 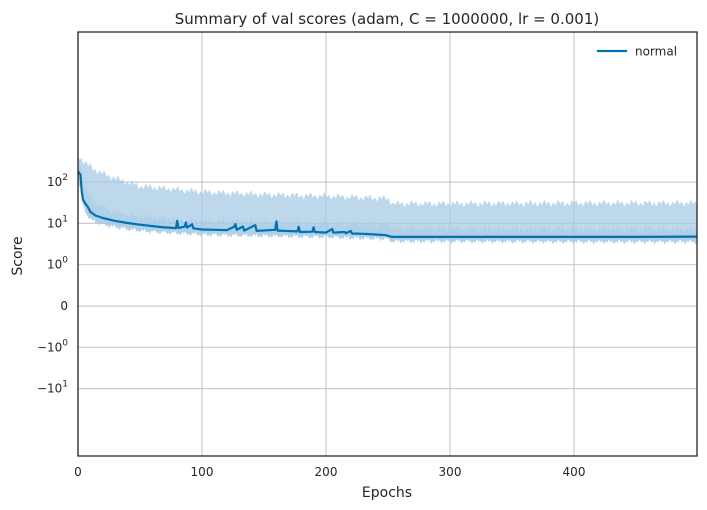 I want to click on legend-label-normal: normal, so click(x=656, y=52).